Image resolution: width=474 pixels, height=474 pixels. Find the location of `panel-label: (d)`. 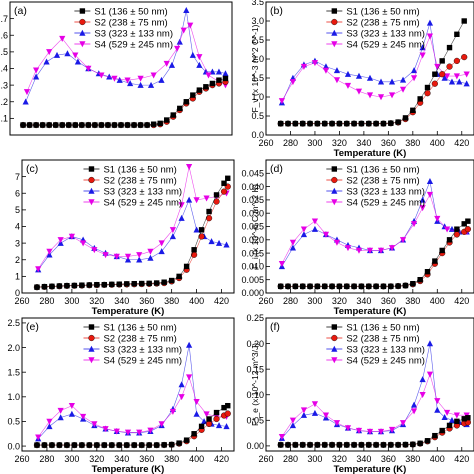

panel-label: (d) is located at coordinates (276, 169).